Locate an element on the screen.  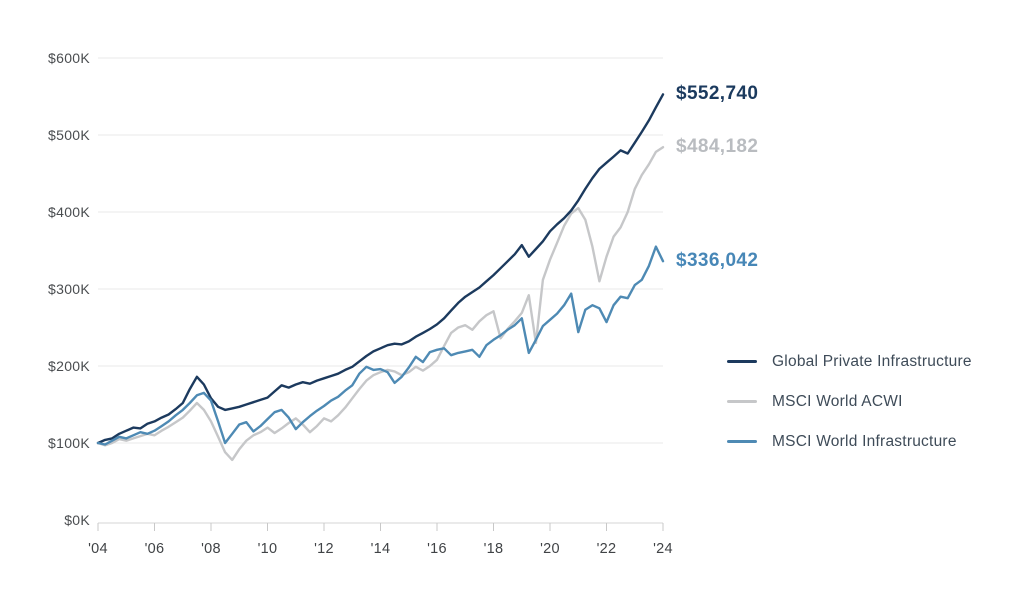
x-tick-label: '18 is located at coordinates (494, 549).